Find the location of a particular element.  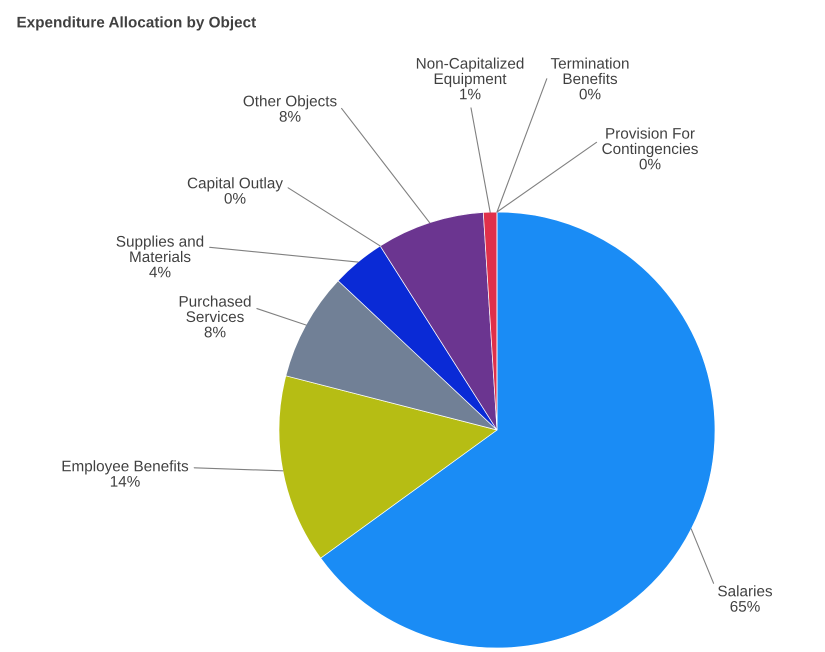

slice-label: Supplies and Materials is located at coordinates (160, 249).